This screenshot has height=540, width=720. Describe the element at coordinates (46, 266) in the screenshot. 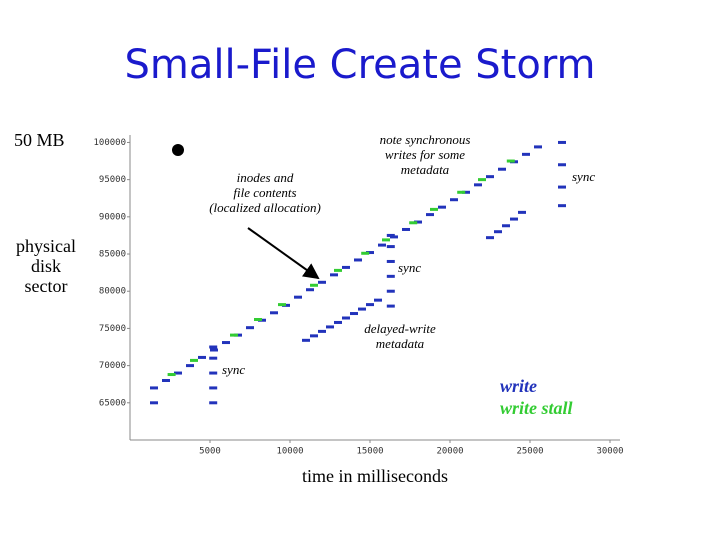

I see `y-label: physical disk sector` at that location.